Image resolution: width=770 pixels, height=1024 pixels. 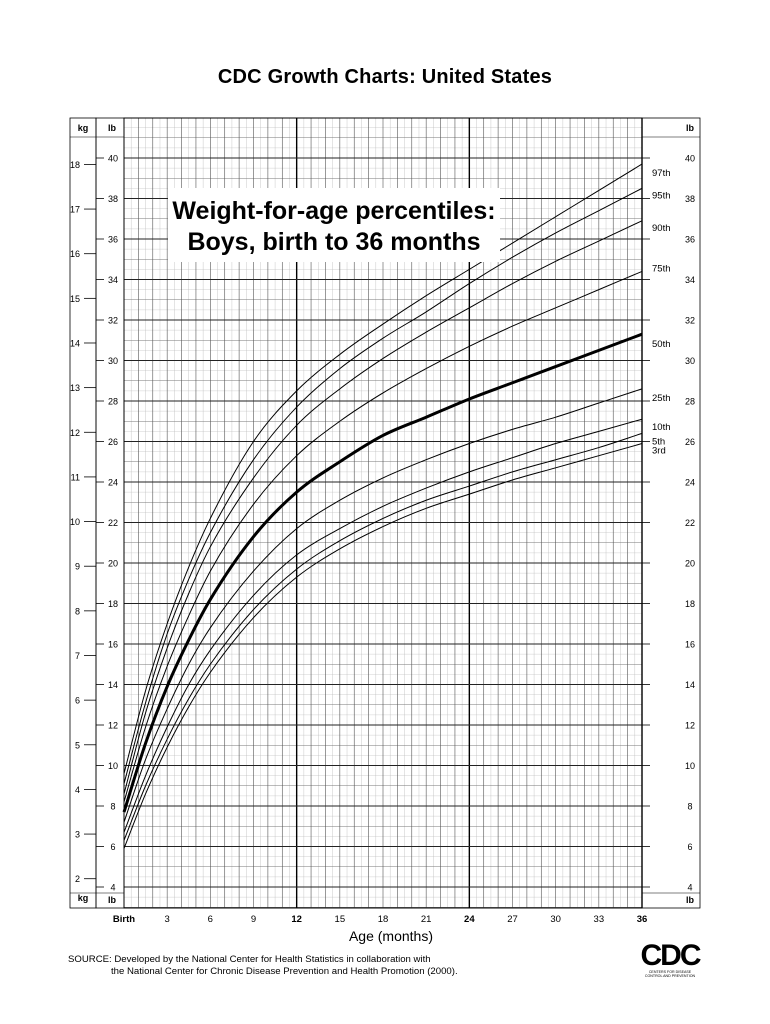 I want to click on lb-tick-label-right: 22, so click(x=690, y=523).